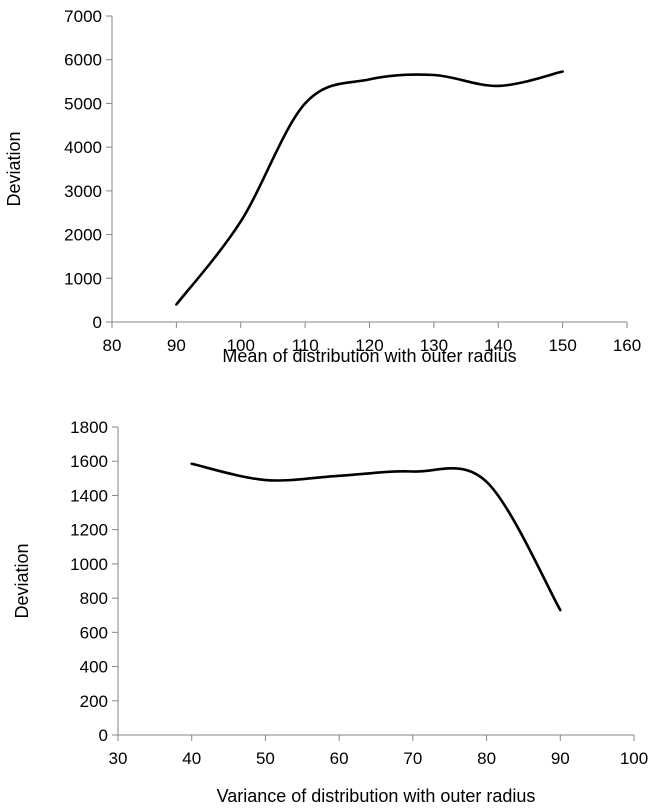 This screenshot has height=811, width=658. What do you see at coordinates (339, 758) in the screenshot?
I see `x-tick-label: 60` at bounding box center [339, 758].